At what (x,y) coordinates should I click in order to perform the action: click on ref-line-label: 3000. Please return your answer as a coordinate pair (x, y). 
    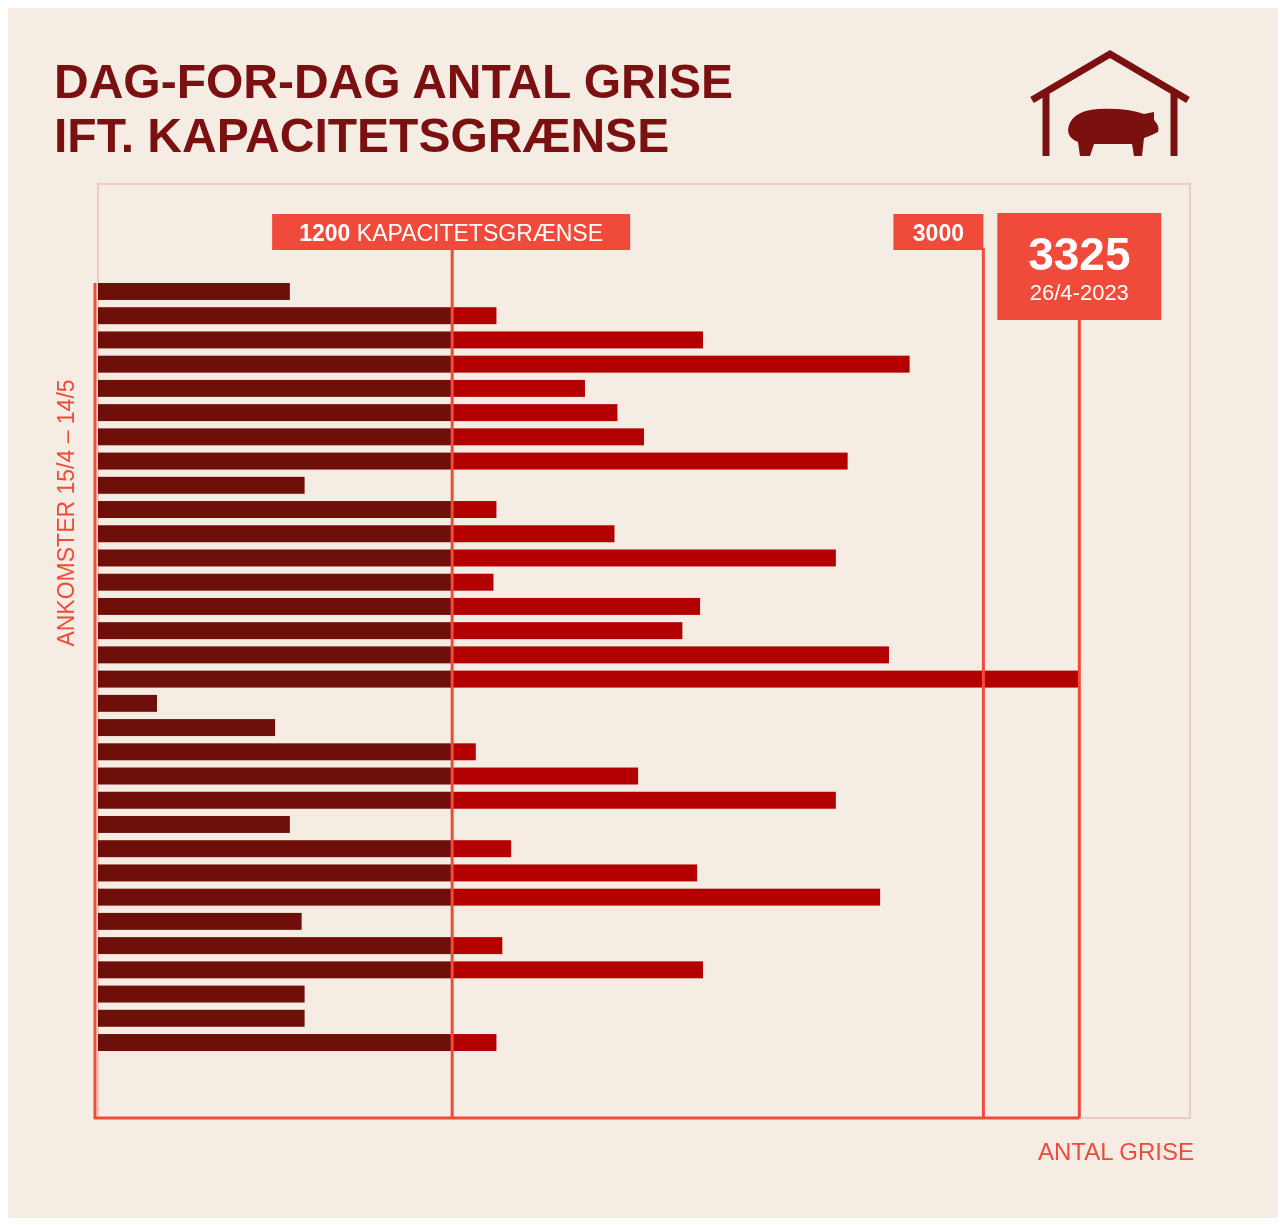
    Looking at the image, I should click on (938, 233).